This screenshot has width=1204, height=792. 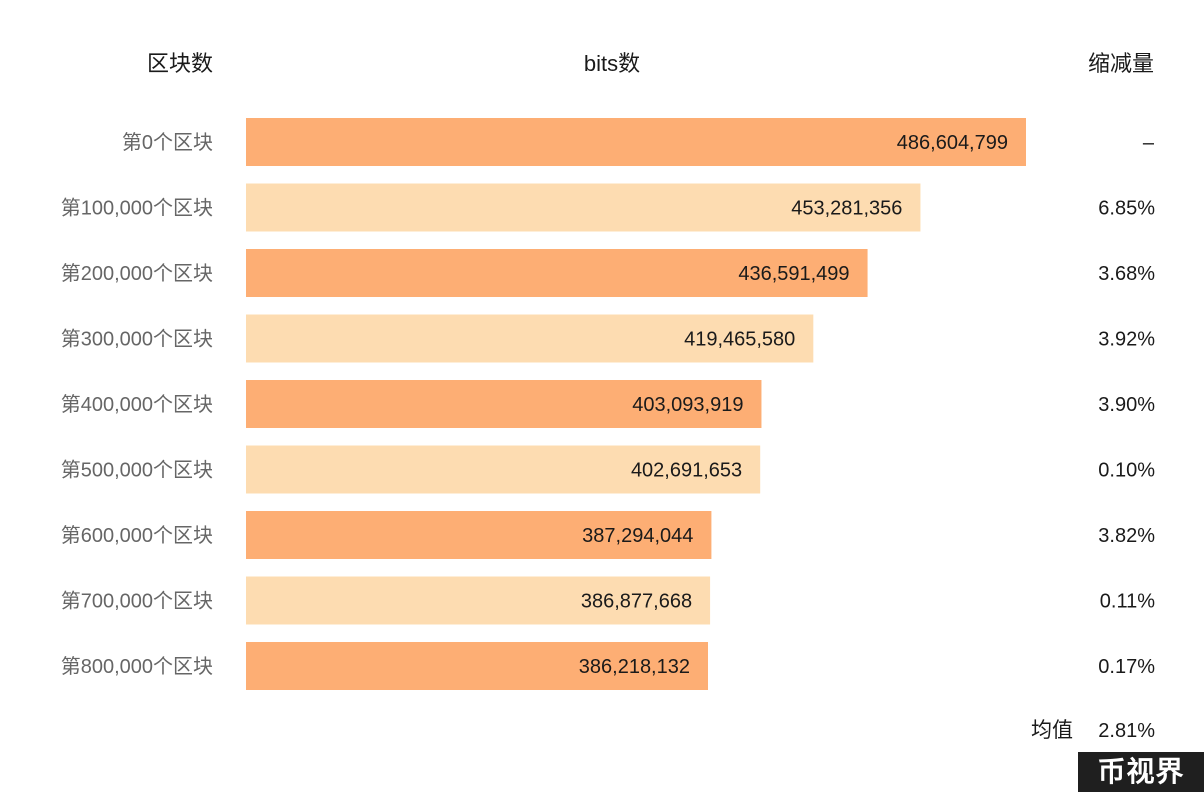 I want to click on reduction-value: 3.68%, so click(x=1126, y=274).